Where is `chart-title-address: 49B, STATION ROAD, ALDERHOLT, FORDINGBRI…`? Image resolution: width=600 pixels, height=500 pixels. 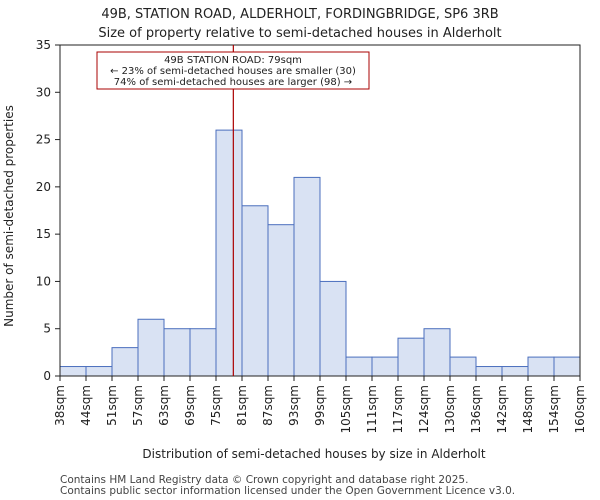
chart-title-address: 49B, STATION ROAD, ALDERHOLT, FORDINGBRI… is located at coordinates (299, 14).